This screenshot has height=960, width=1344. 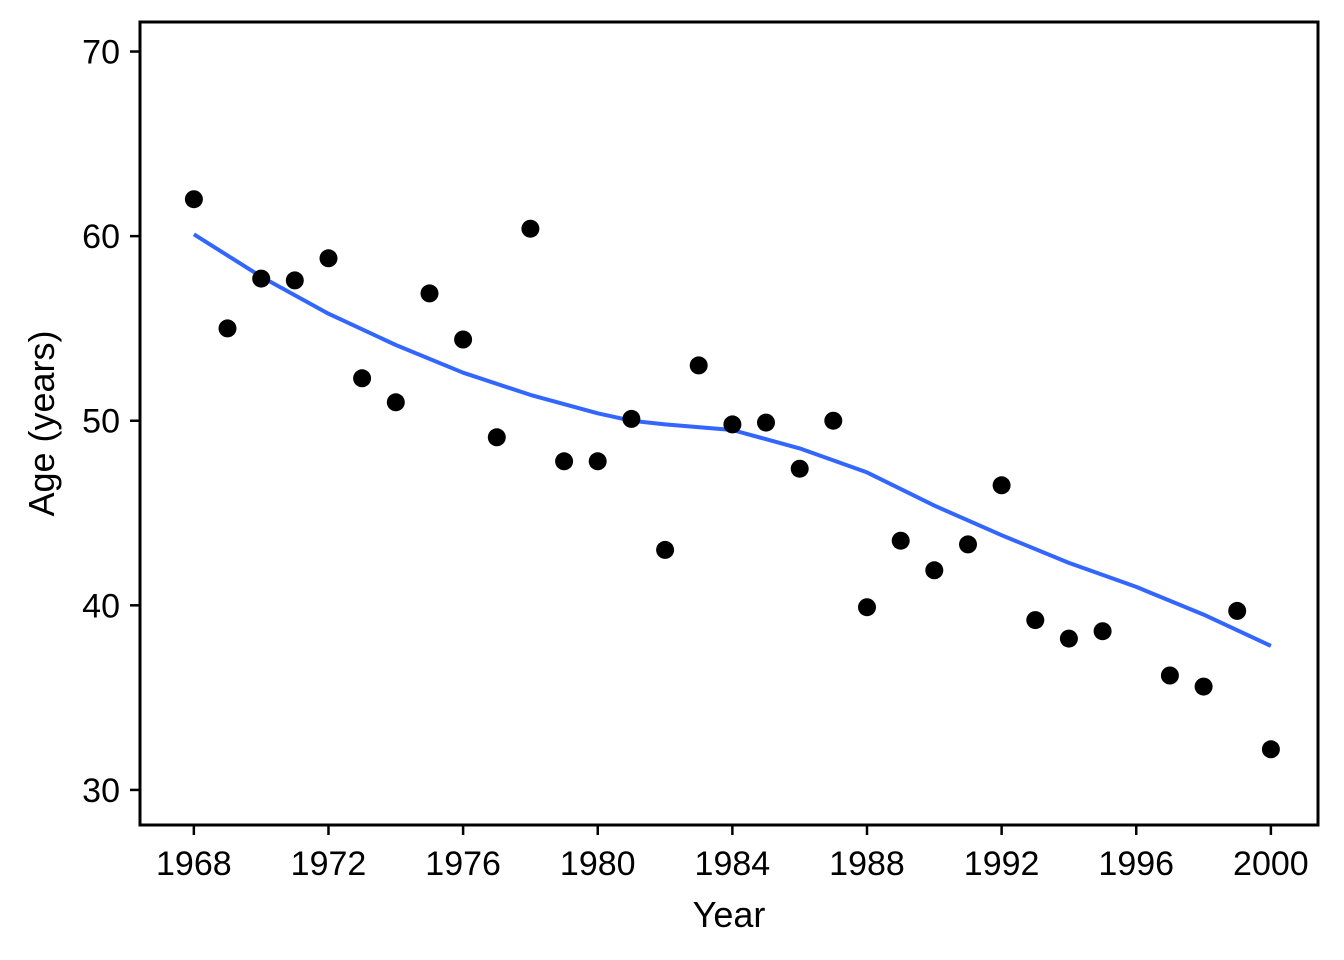 I want to click on y-axis-title: Age (years), so click(x=41, y=423).